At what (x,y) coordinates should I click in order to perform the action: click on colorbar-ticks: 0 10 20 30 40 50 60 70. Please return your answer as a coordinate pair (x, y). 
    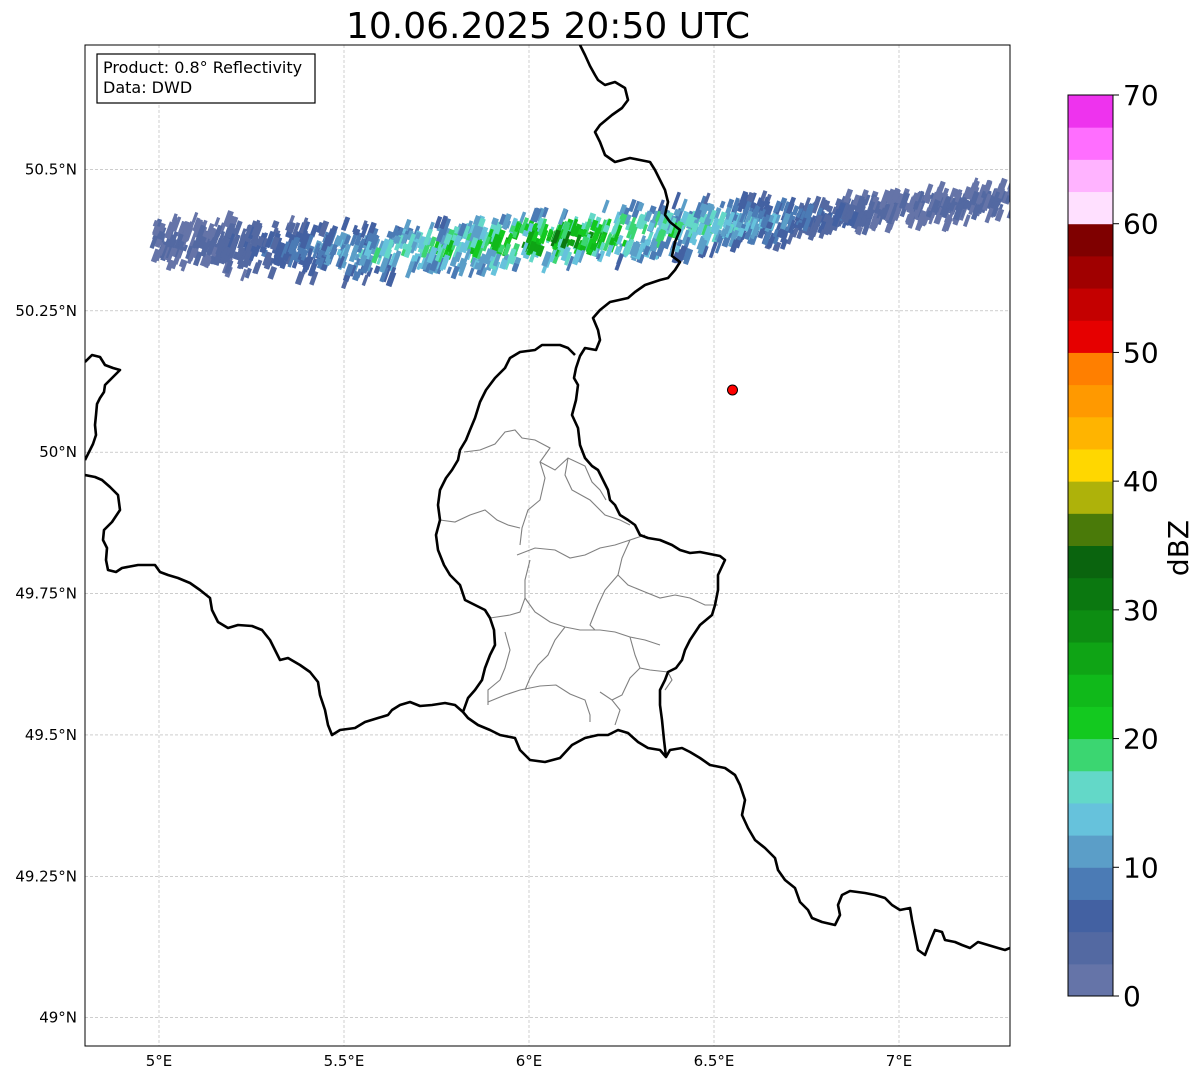
    Looking at the image, I should click on (1136, 546).